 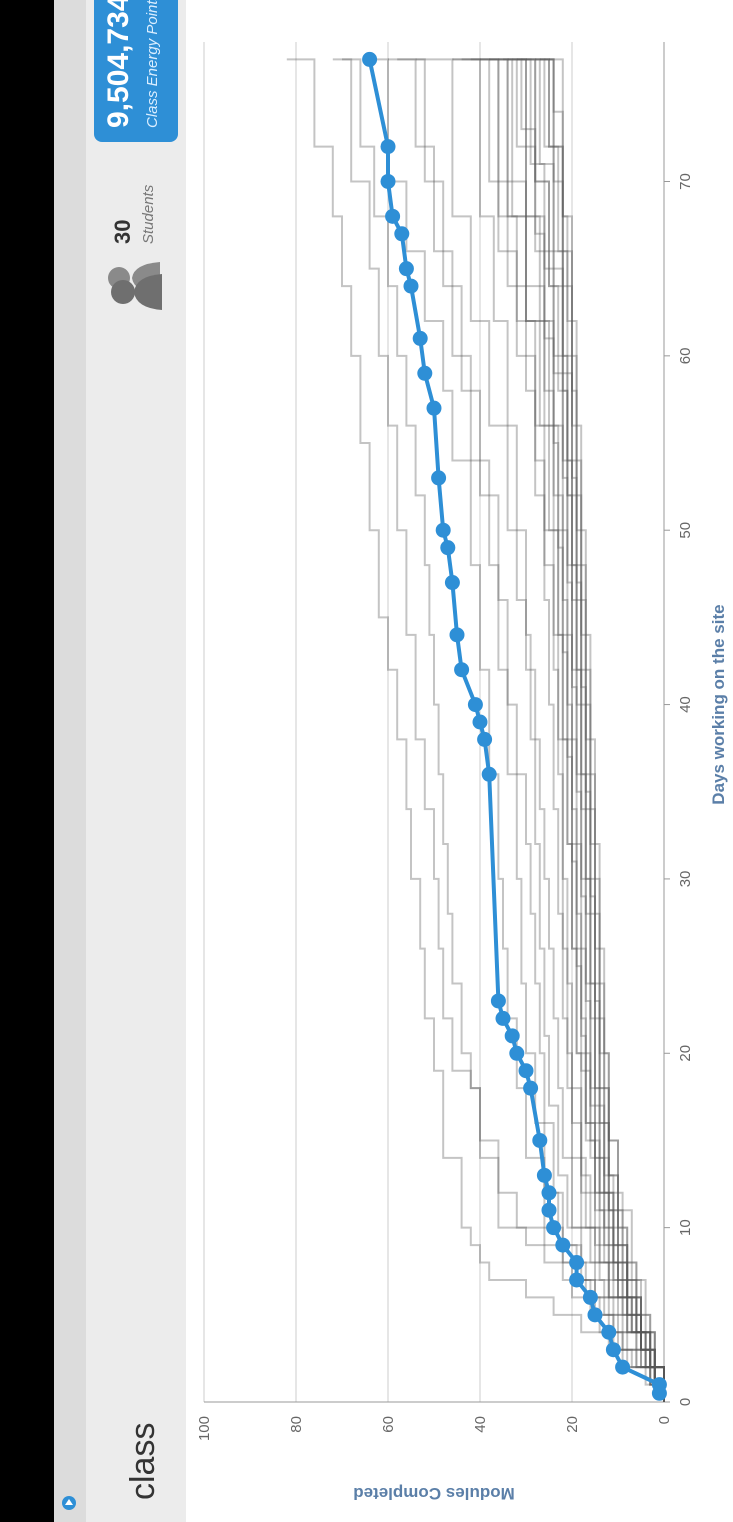 What do you see at coordinates (70, 761) in the screenshot?
I see `nav-strip` at bounding box center [70, 761].